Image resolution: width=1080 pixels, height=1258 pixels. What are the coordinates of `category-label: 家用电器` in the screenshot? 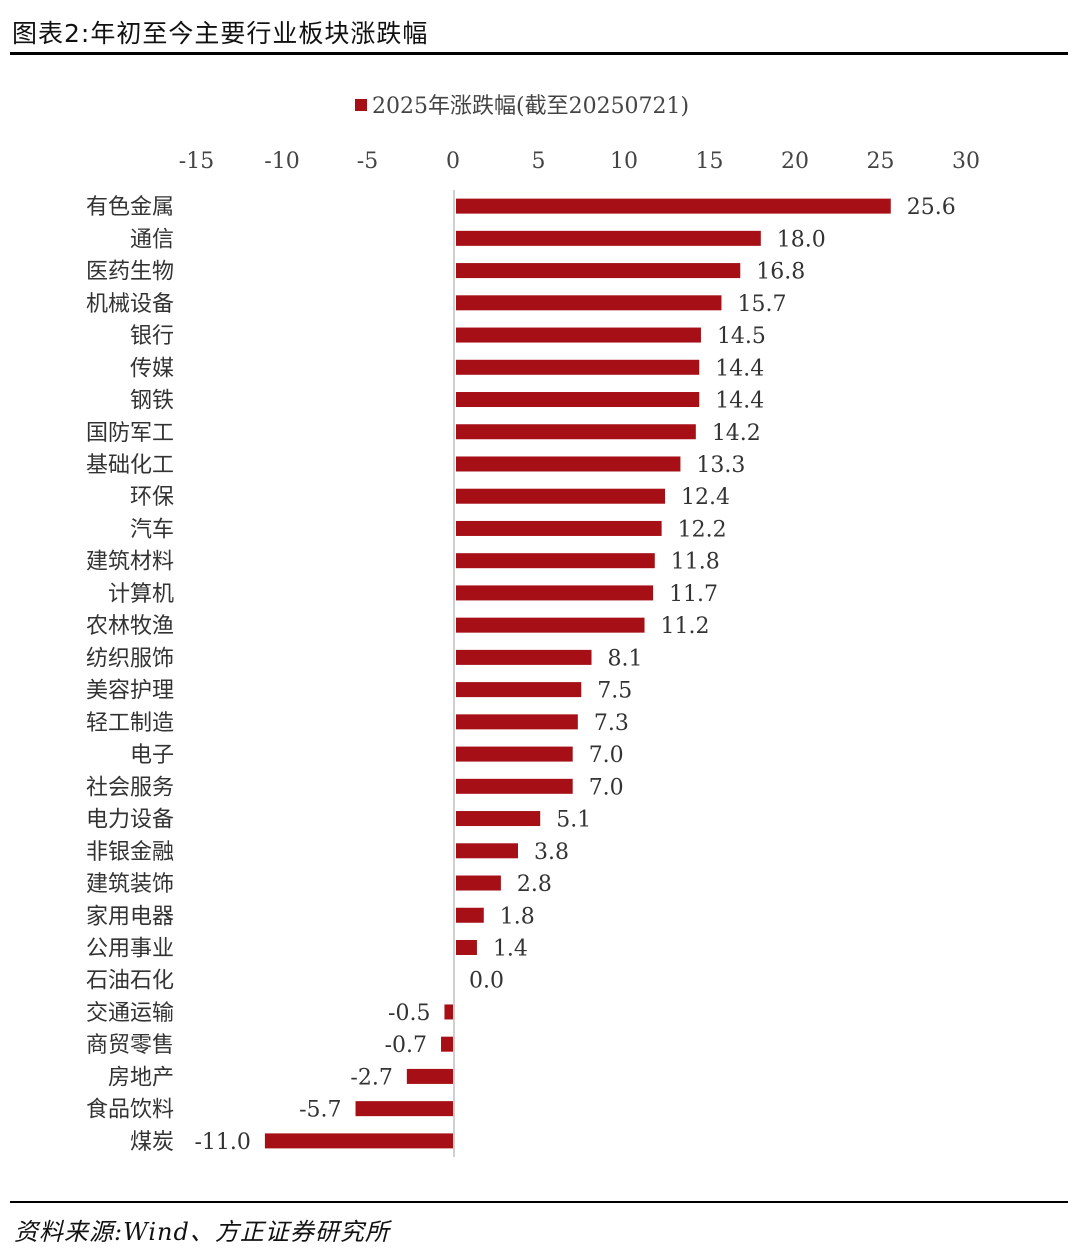 It's located at (130, 916).